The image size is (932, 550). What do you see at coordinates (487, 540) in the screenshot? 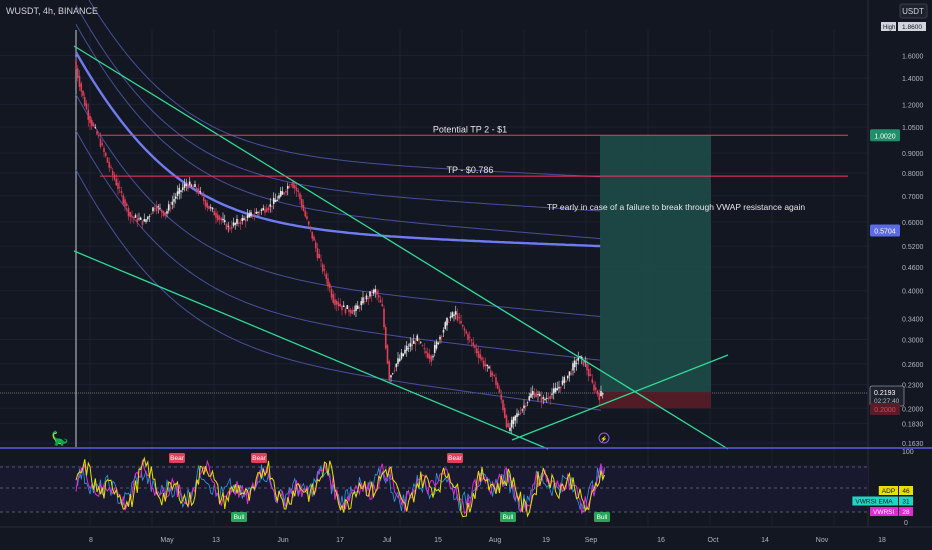
I see `time-axis: 8 May 13 Jun 17 Jul 15 Aug 19 Sep 16 Oct 14 Nov 18` at bounding box center [487, 540].